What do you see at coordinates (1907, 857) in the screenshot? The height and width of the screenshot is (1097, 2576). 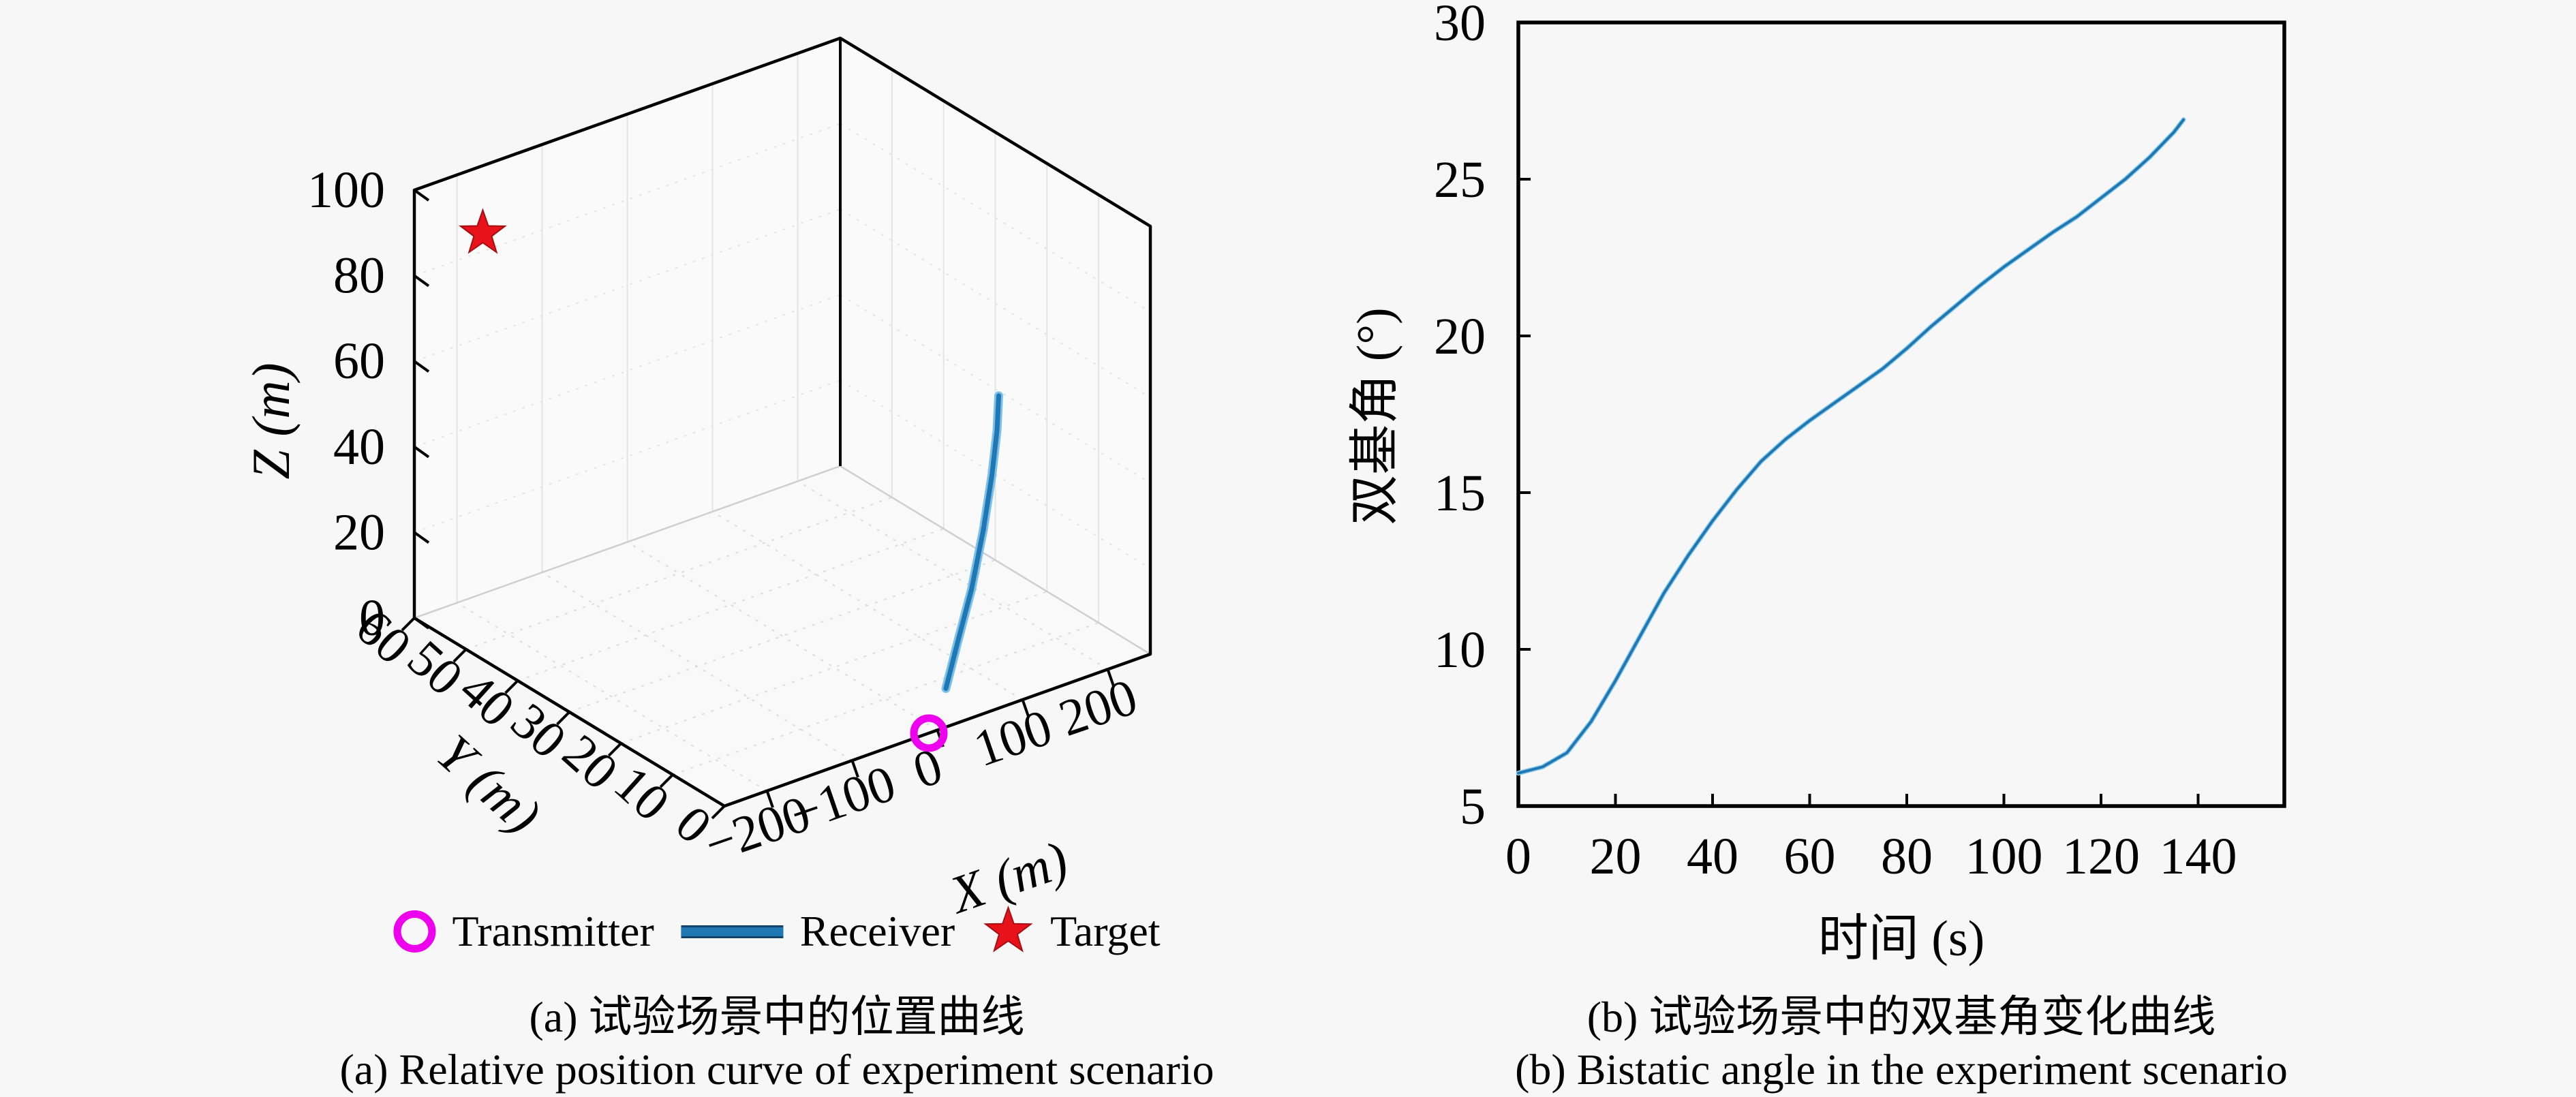 I see `x-tick-label: 80` at bounding box center [1907, 857].